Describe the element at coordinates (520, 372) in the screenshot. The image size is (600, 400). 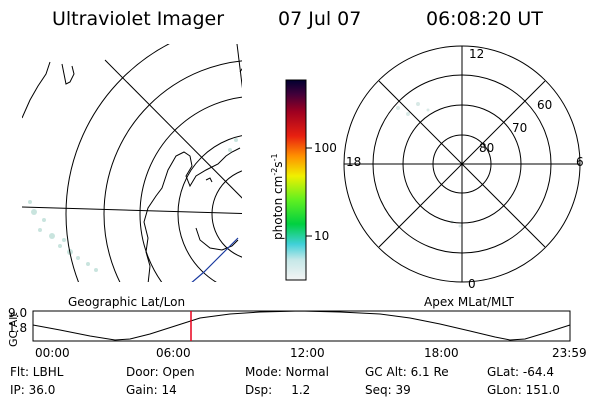
I see `param-glat: GLat: -64.4` at that location.